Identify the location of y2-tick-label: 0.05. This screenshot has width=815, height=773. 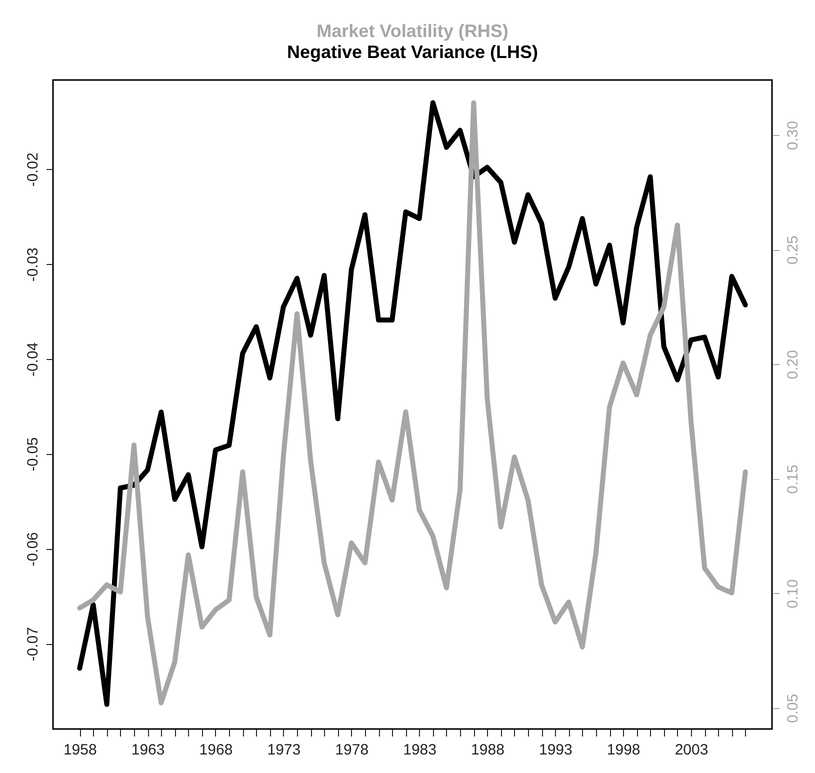
(793, 709).